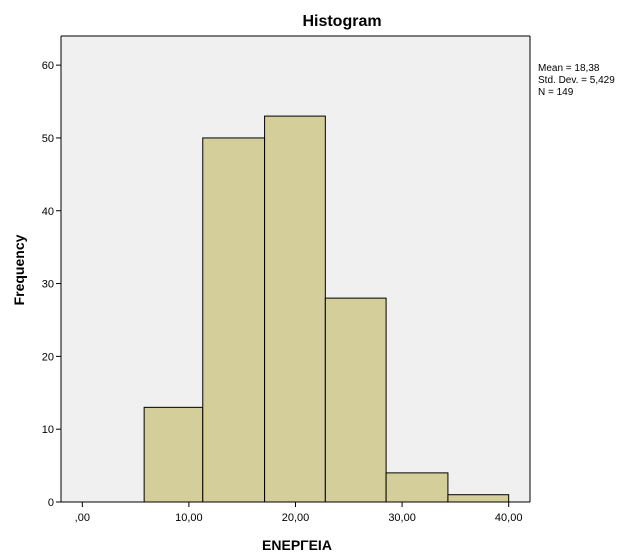 This screenshot has width=637, height=554. I want to click on stats-n: N = 149, so click(556, 92).